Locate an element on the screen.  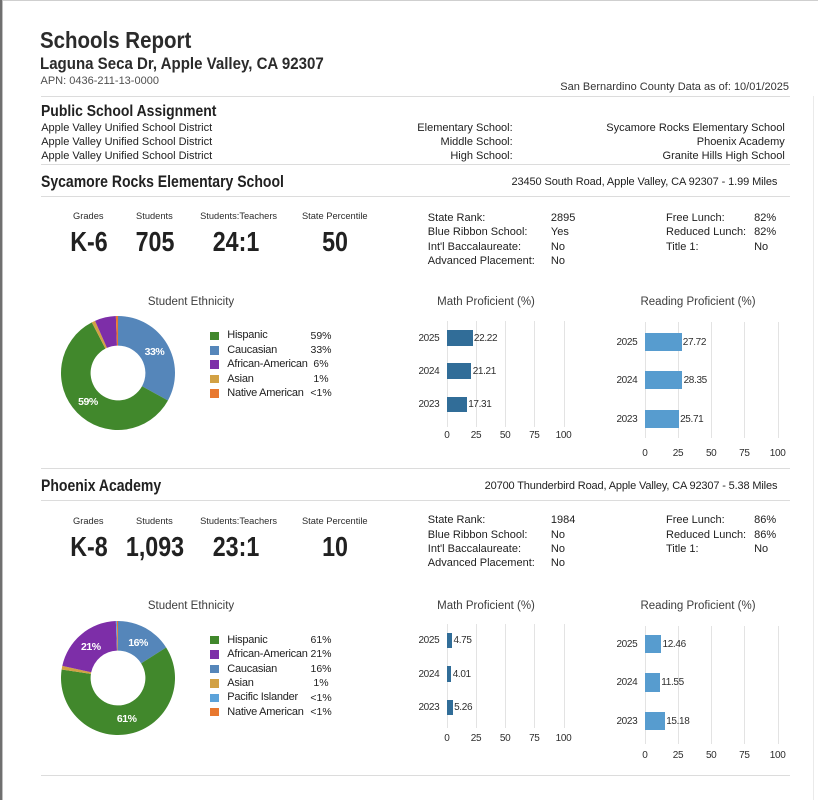
svg-text: 61% is located at coordinates (127, 719).